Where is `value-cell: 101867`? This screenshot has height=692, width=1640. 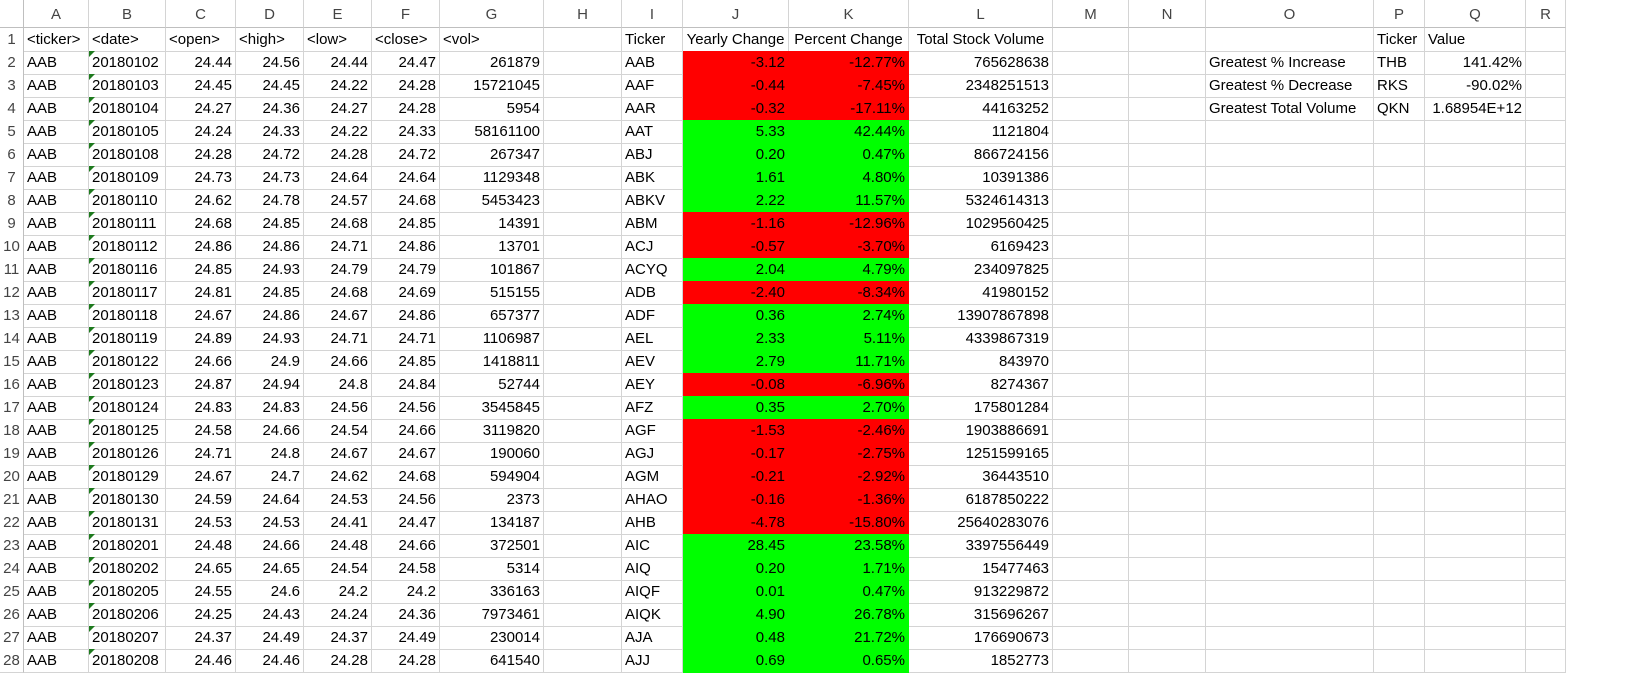
value-cell: 101867 is located at coordinates (492, 270).